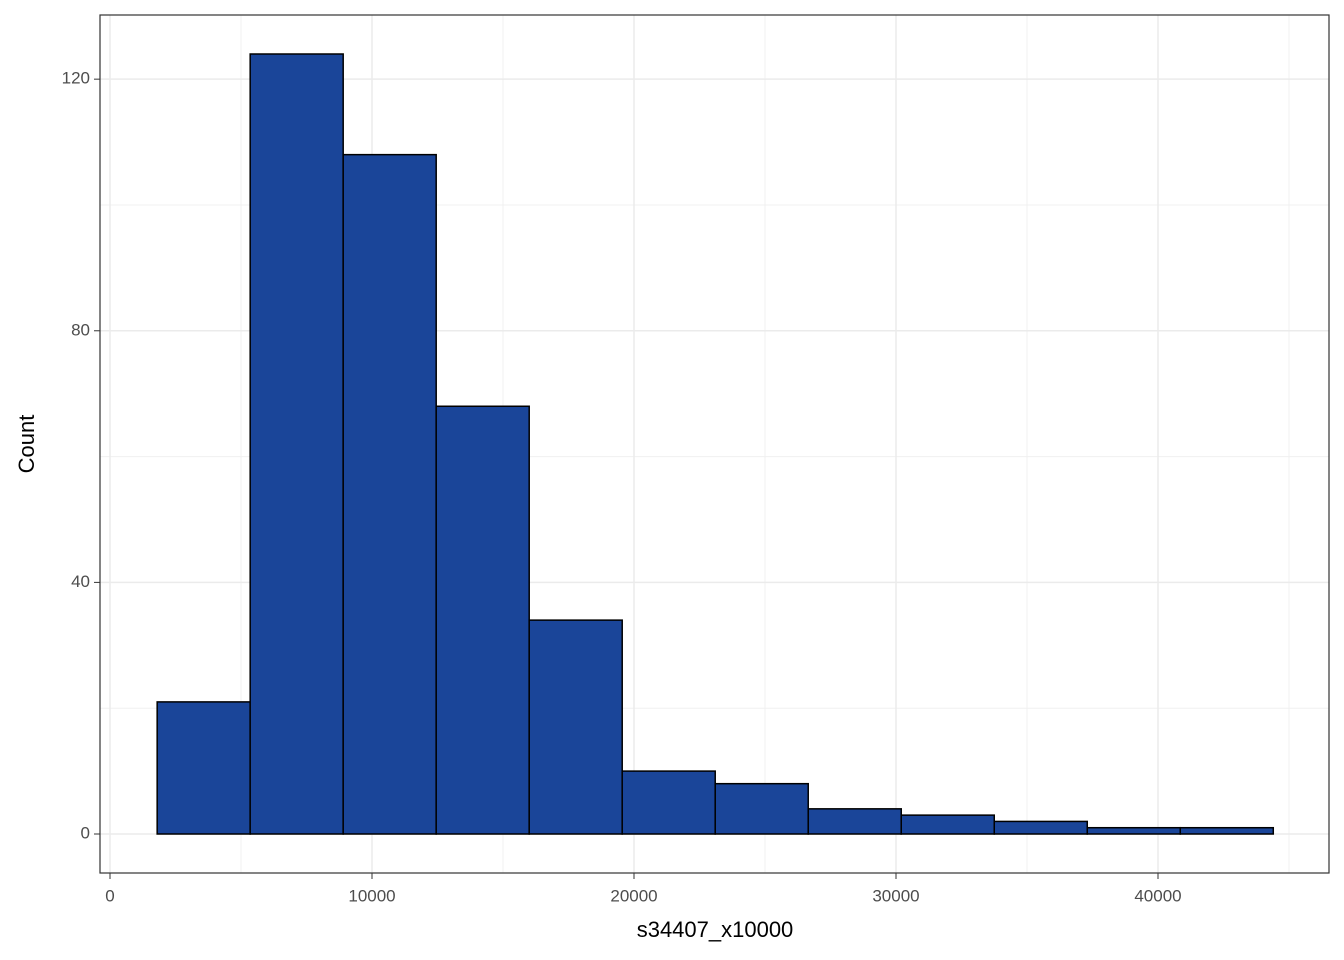 This screenshot has height=960, width=1344. Describe the element at coordinates (633, 895) in the screenshot. I see `x-tick-label: 20000` at that location.